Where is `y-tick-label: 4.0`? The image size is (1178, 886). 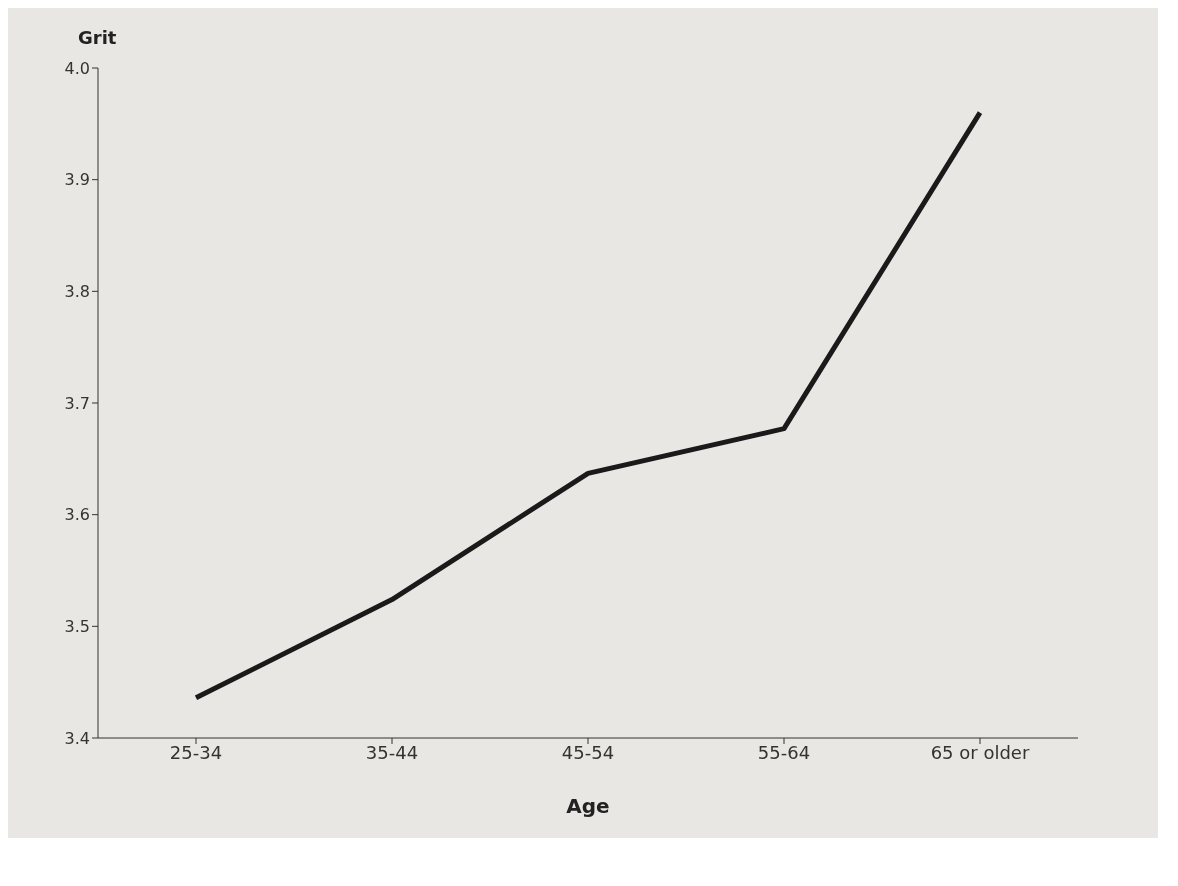 y-tick-label: 4.0 is located at coordinates (77, 68).